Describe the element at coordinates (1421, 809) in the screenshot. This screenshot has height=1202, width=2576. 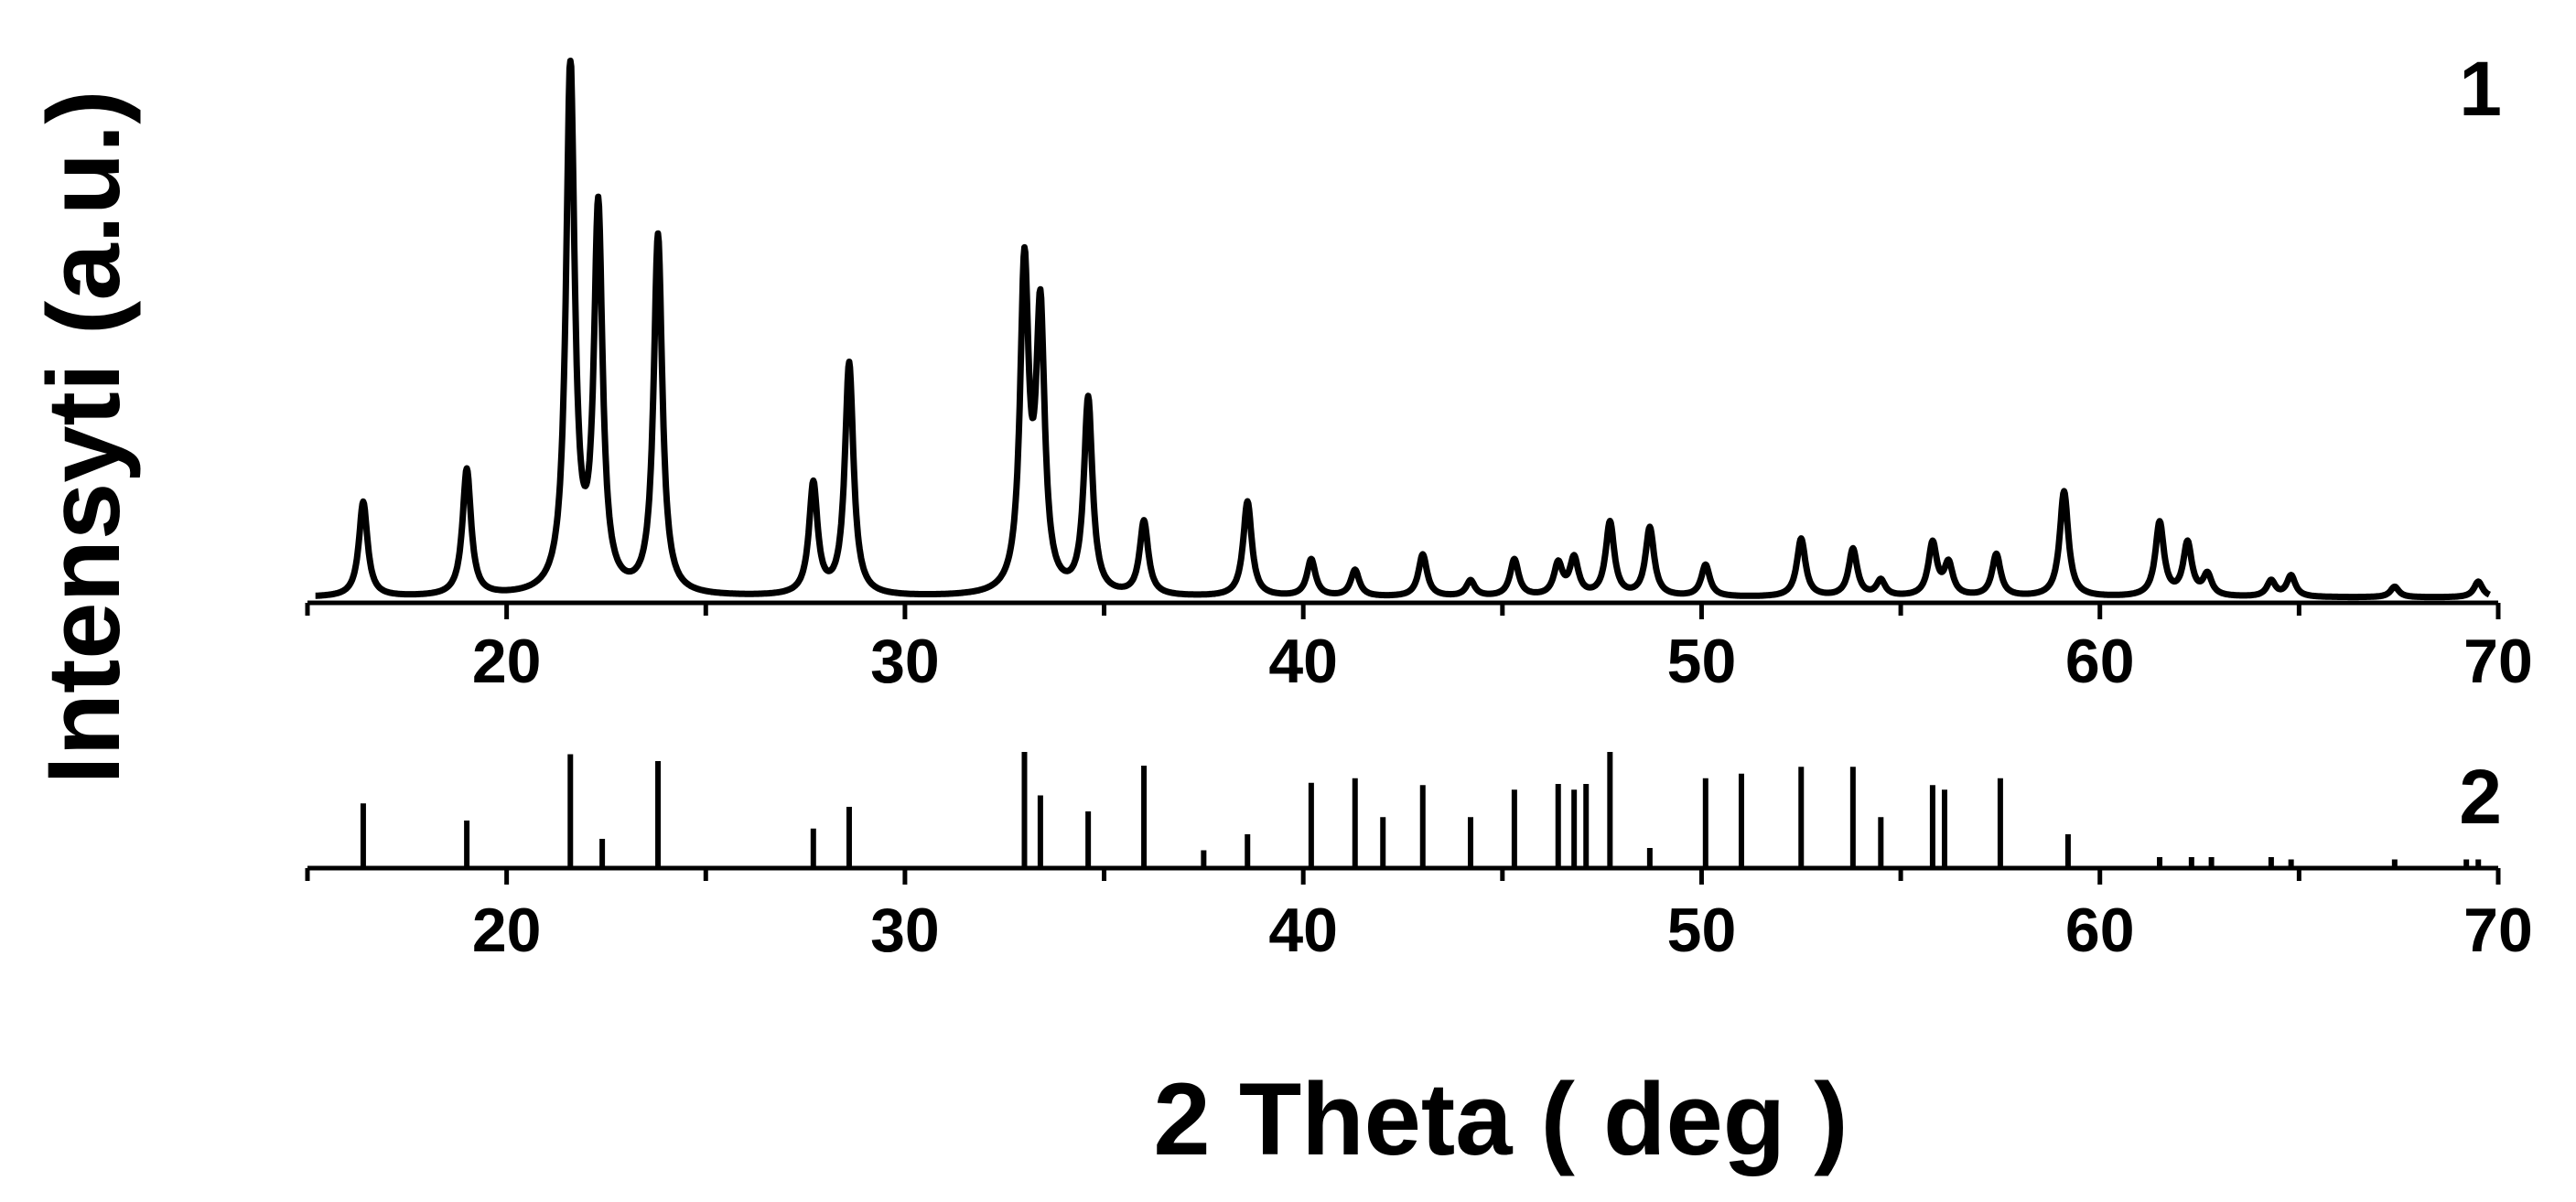
I see `pattern-2-sticks` at that location.